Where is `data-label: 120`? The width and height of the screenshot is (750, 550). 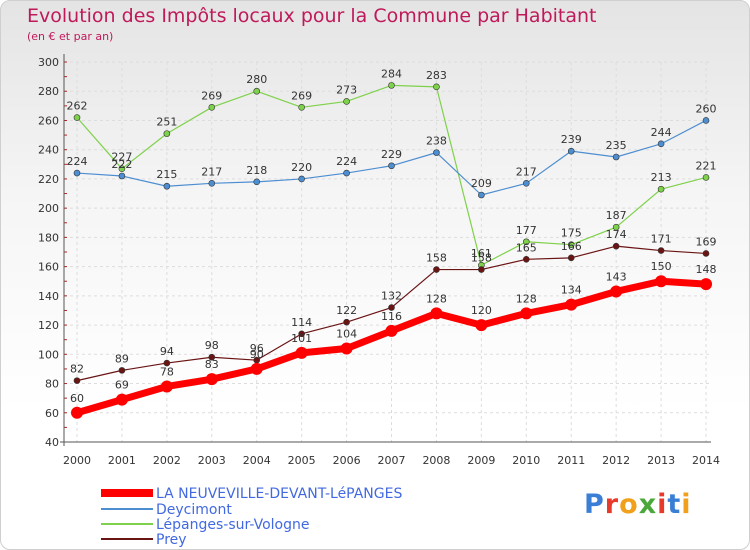
data-label: 120 is located at coordinates (481, 310).